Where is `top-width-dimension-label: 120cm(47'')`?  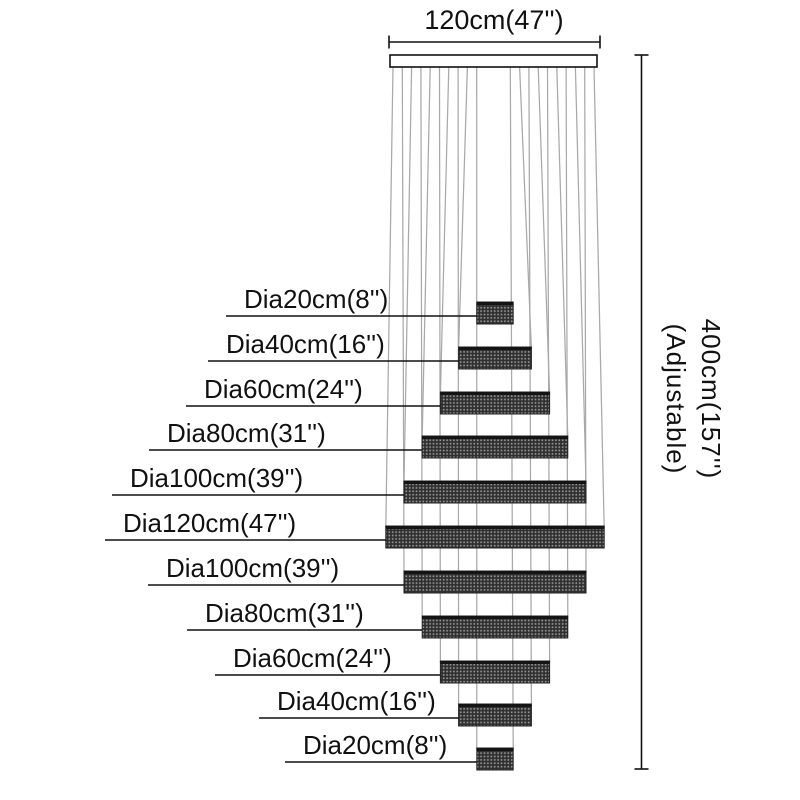
top-width-dimension-label: 120cm(47'') is located at coordinates (494, 20).